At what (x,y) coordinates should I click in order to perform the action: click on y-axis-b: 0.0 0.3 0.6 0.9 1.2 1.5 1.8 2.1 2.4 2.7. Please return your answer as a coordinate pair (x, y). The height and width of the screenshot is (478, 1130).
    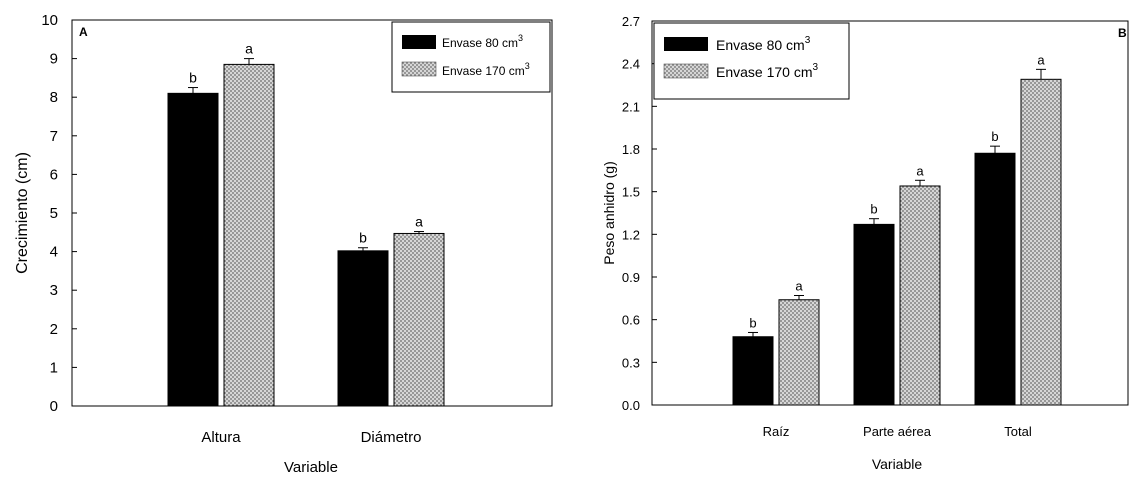
    Looking at the image, I should click on (639, 213).